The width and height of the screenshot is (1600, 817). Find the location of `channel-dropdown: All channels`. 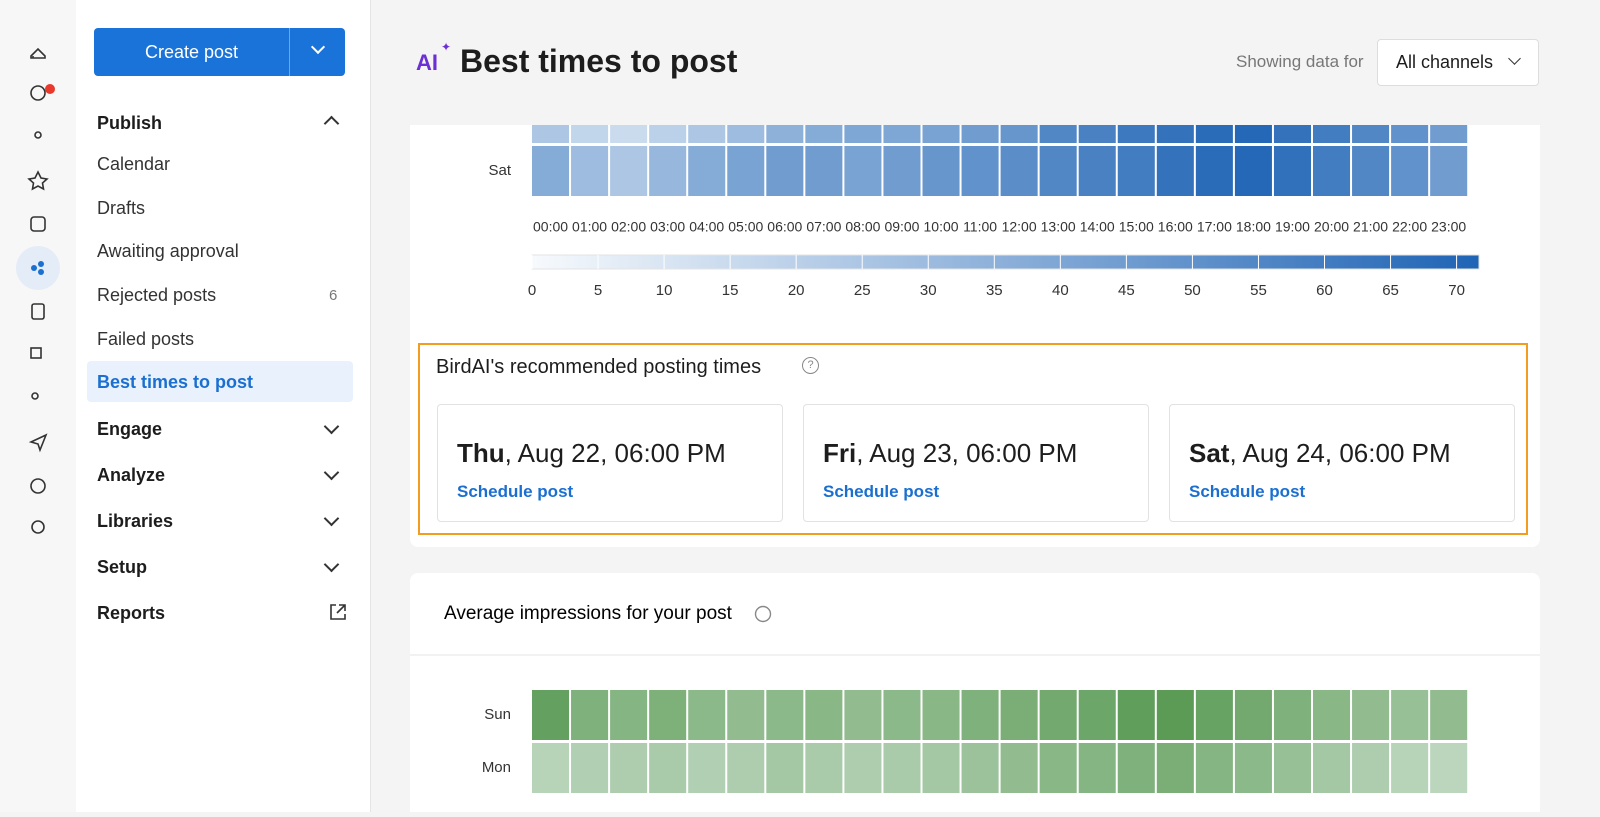

channel-dropdown: All channels is located at coordinates (1458, 62).